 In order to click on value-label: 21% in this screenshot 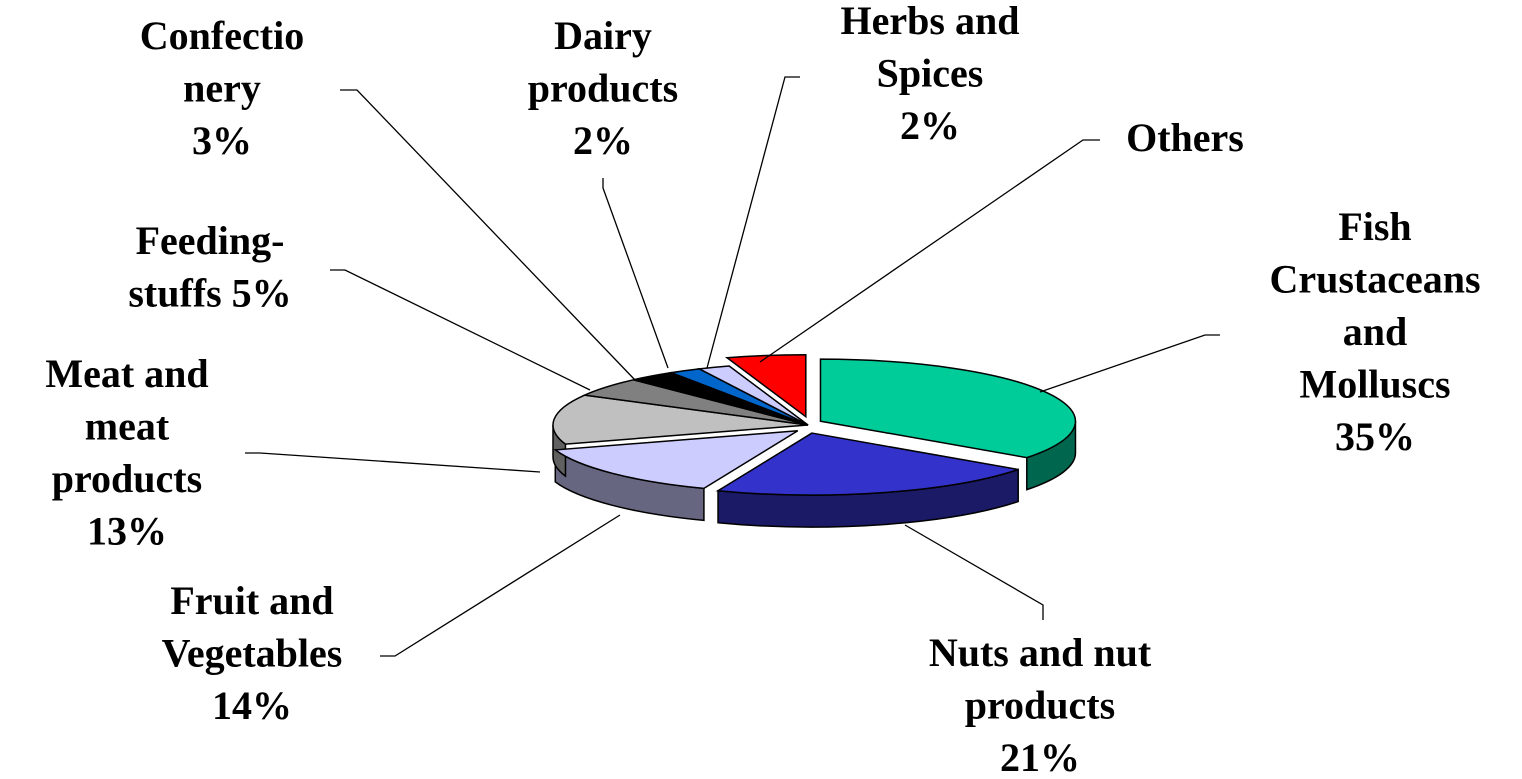, I will do `click(1040, 757)`.